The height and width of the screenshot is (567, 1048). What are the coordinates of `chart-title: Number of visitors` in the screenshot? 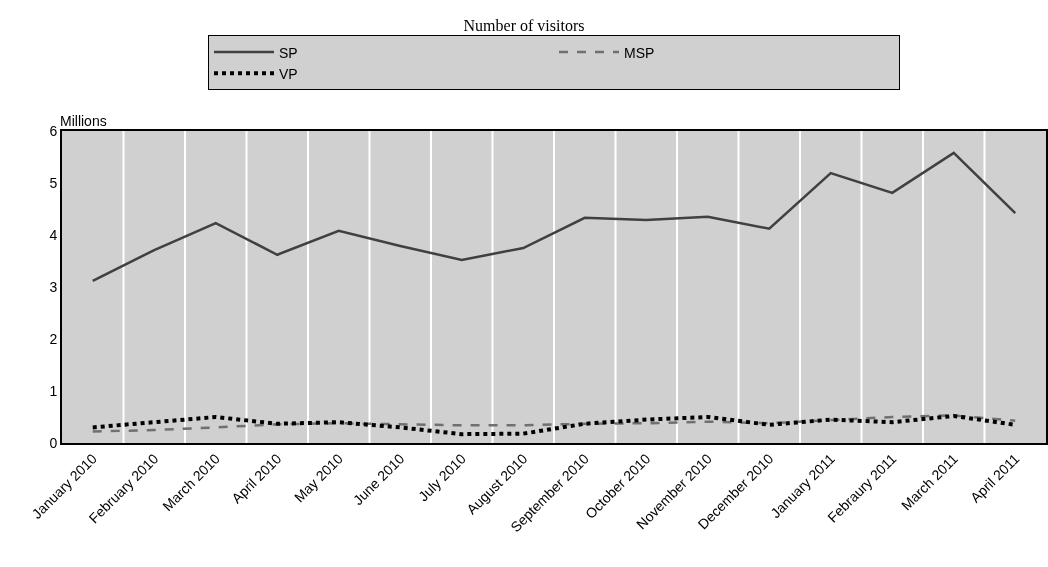 It's located at (524, 26).